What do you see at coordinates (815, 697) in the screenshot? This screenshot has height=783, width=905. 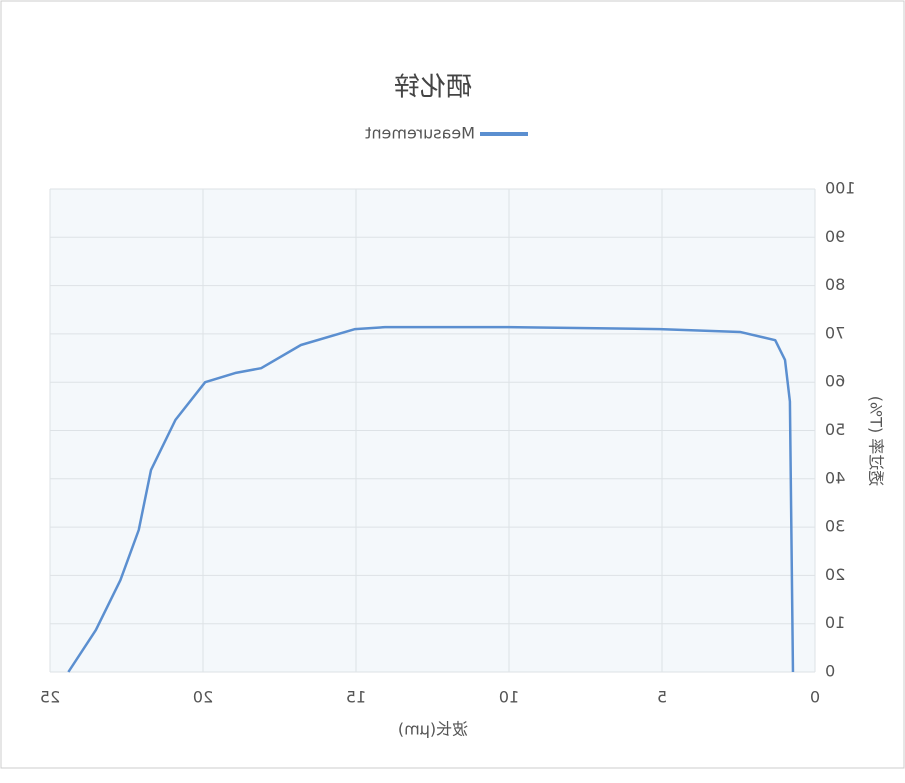 I see `x-tick-label: 0` at bounding box center [815, 697].